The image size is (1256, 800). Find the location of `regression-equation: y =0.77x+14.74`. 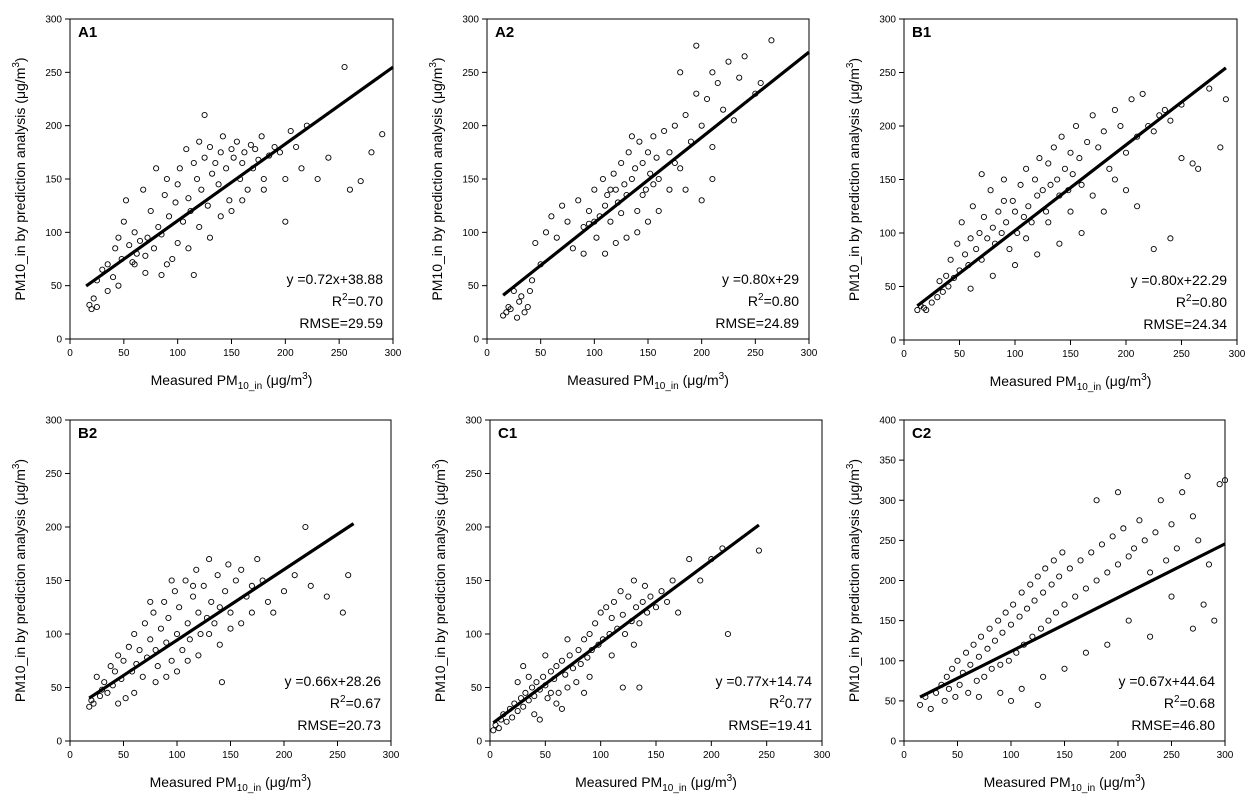

regression-equation: y =0.77x+14.74 is located at coordinates (763, 681).